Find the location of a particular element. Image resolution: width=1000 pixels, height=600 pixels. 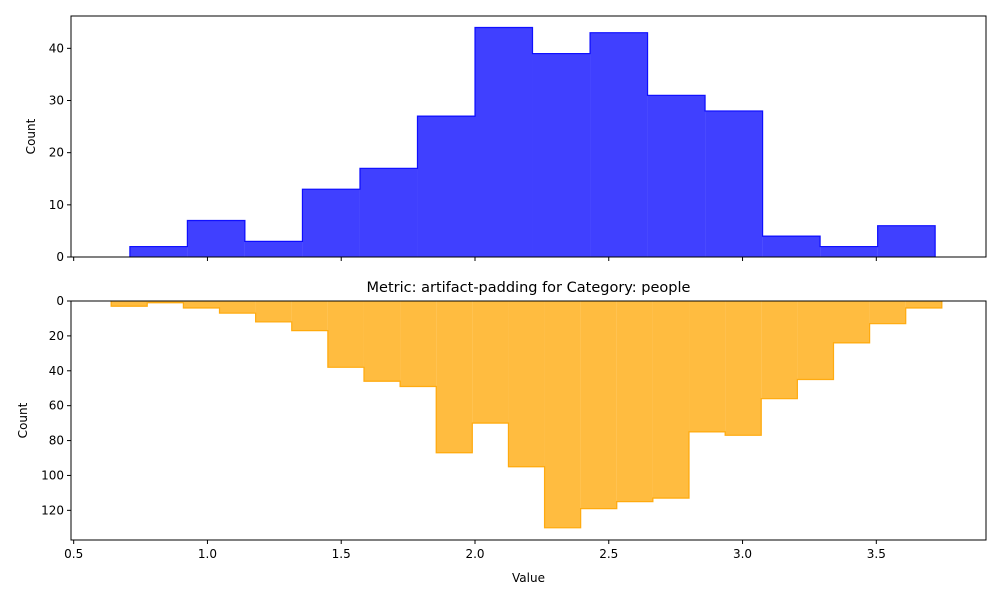

x-tick-label: 0.5 is located at coordinates (73, 554).